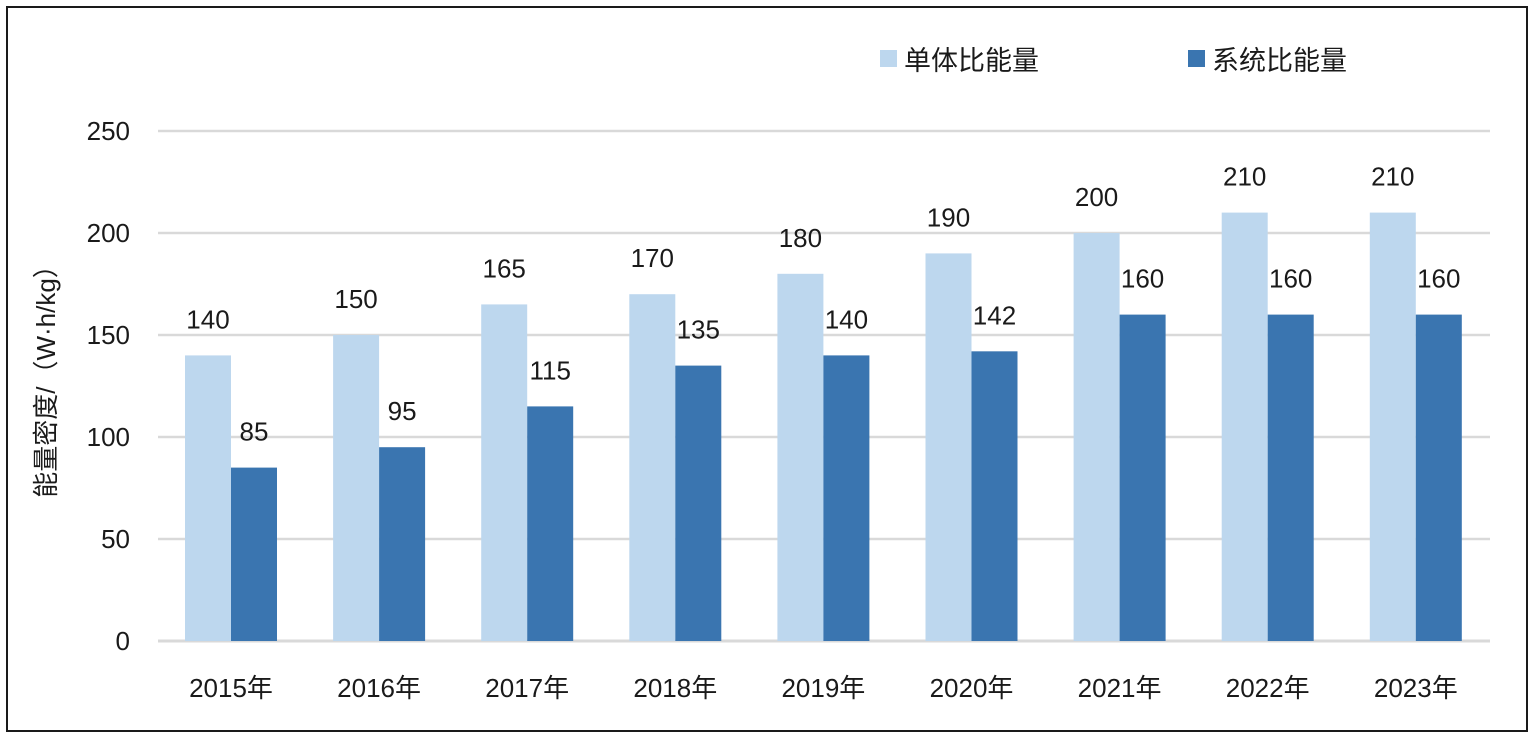 The image size is (1536, 740). Describe the element at coordinates (402, 411) in the screenshot. I see `data-label-system: 95` at that location.